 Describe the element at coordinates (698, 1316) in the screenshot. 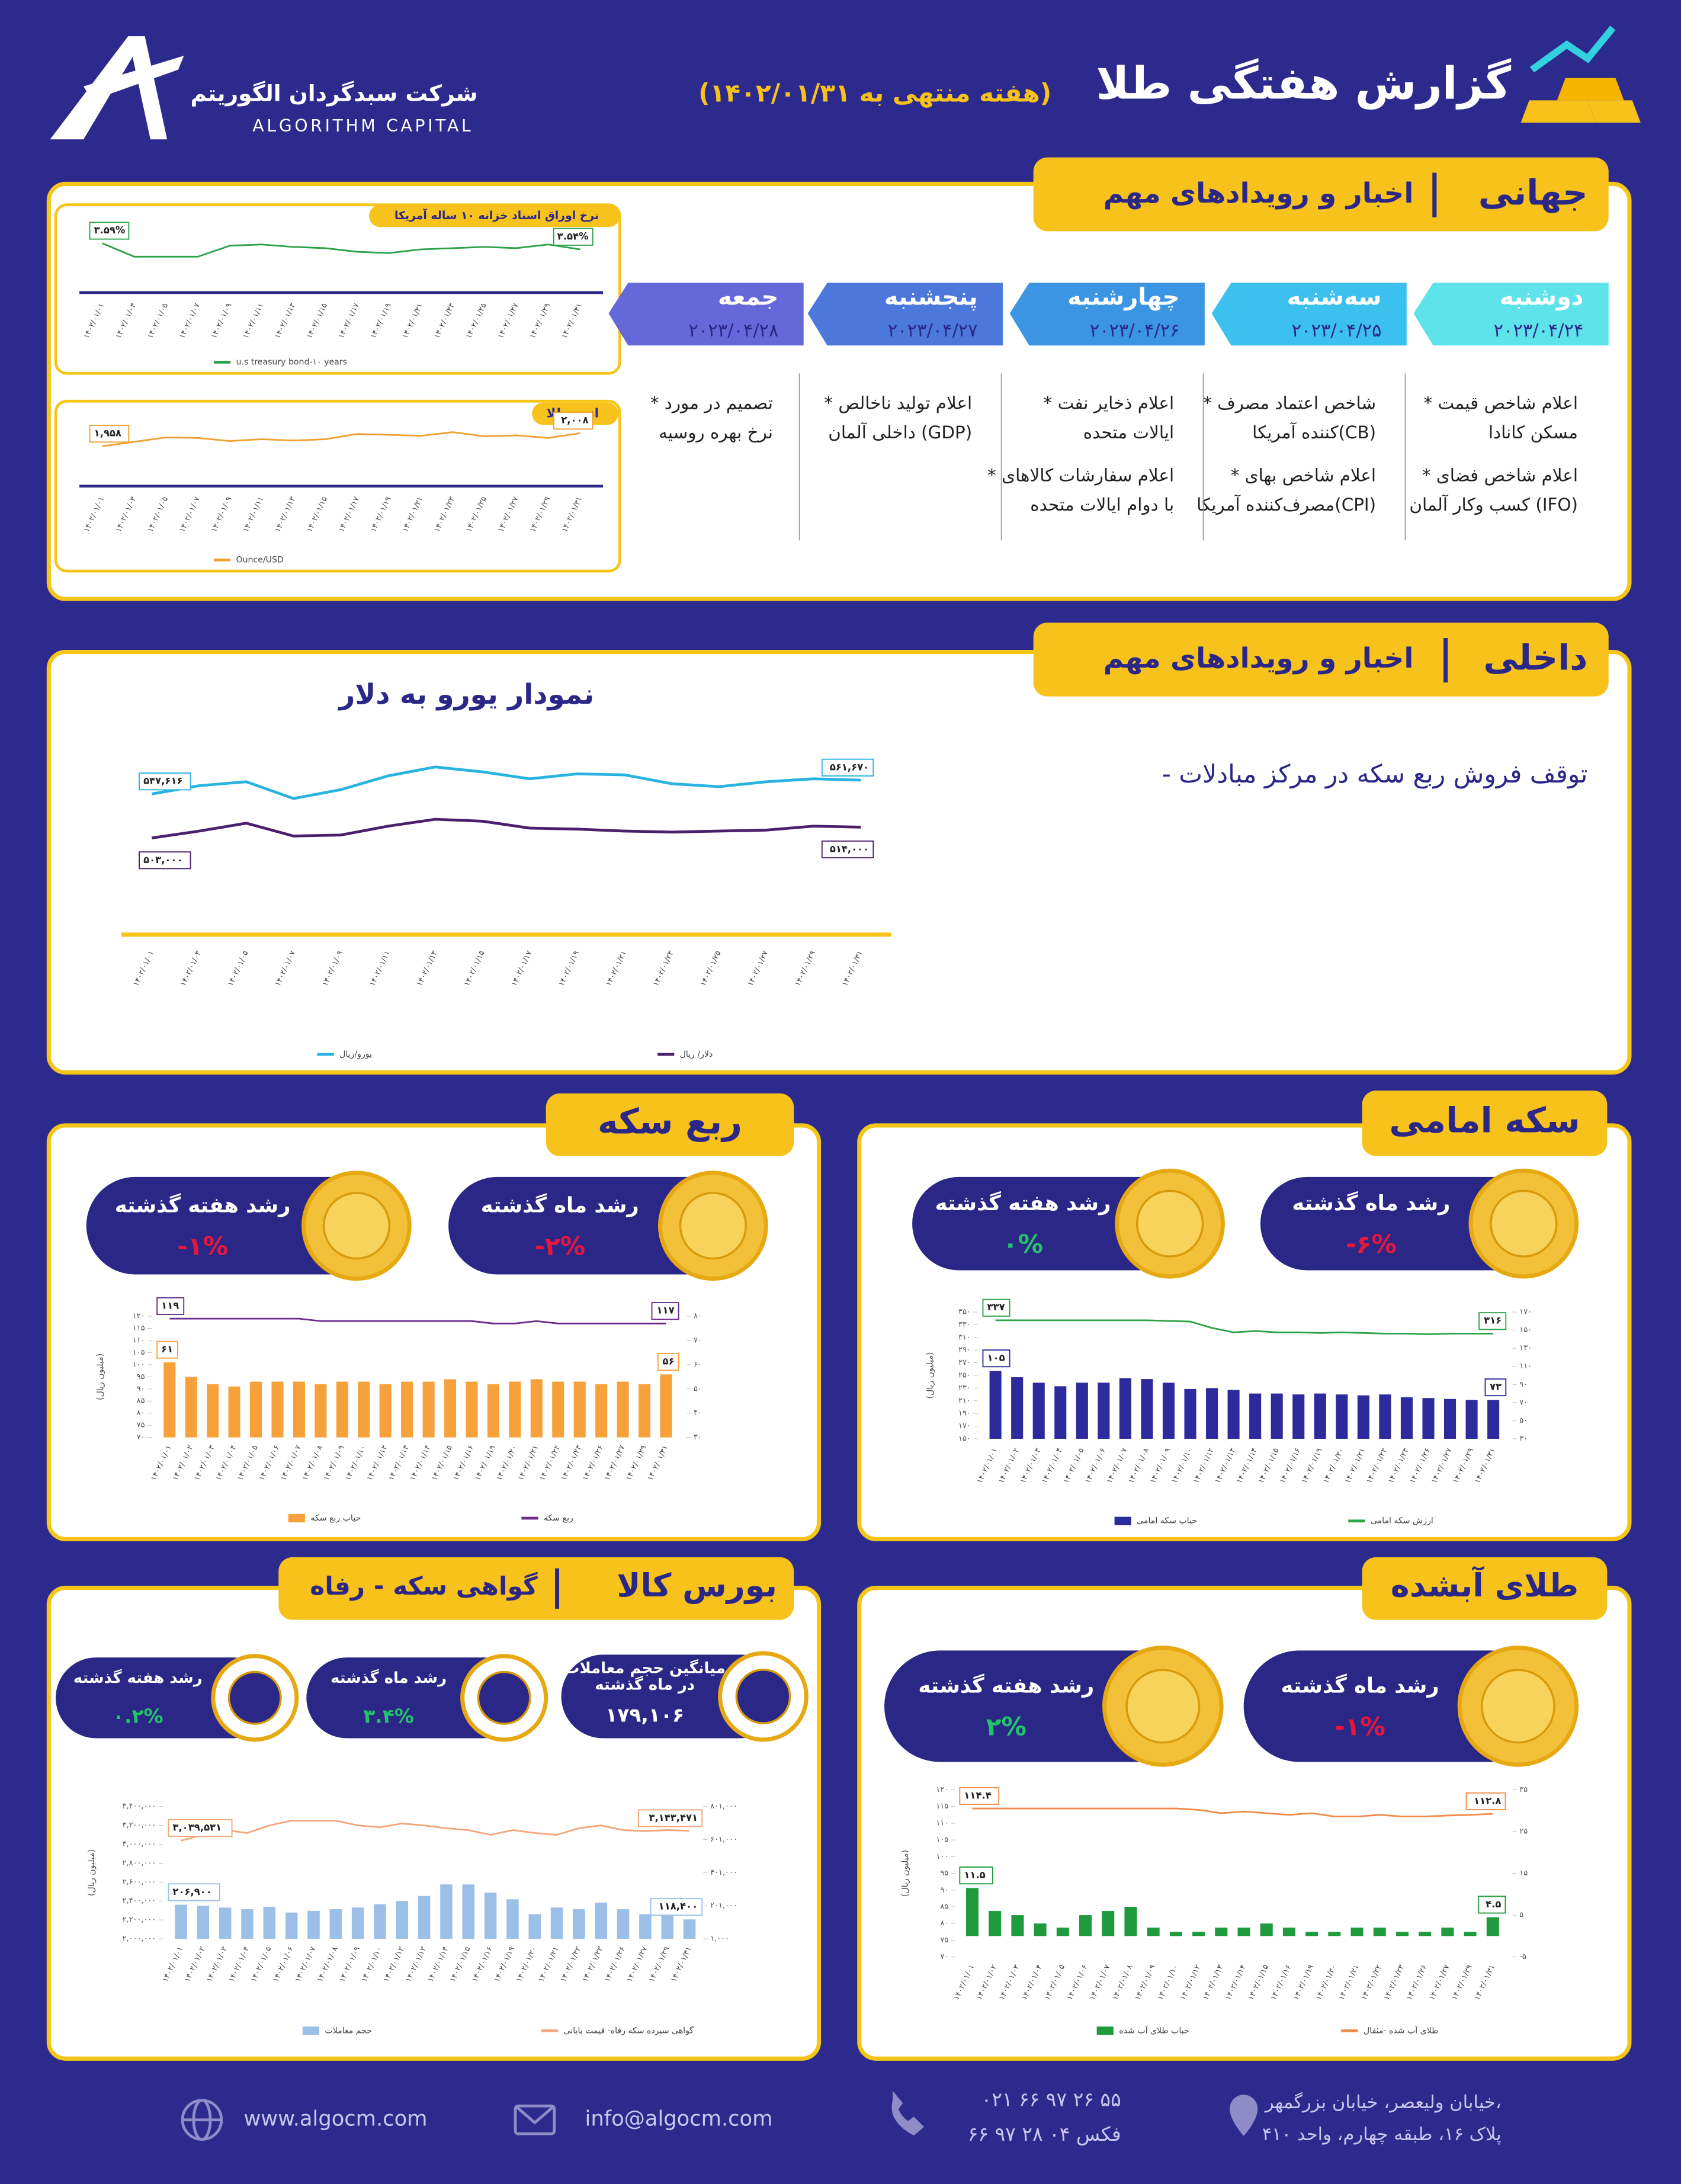

I see `y-tick-label: ۸۰` at that location.